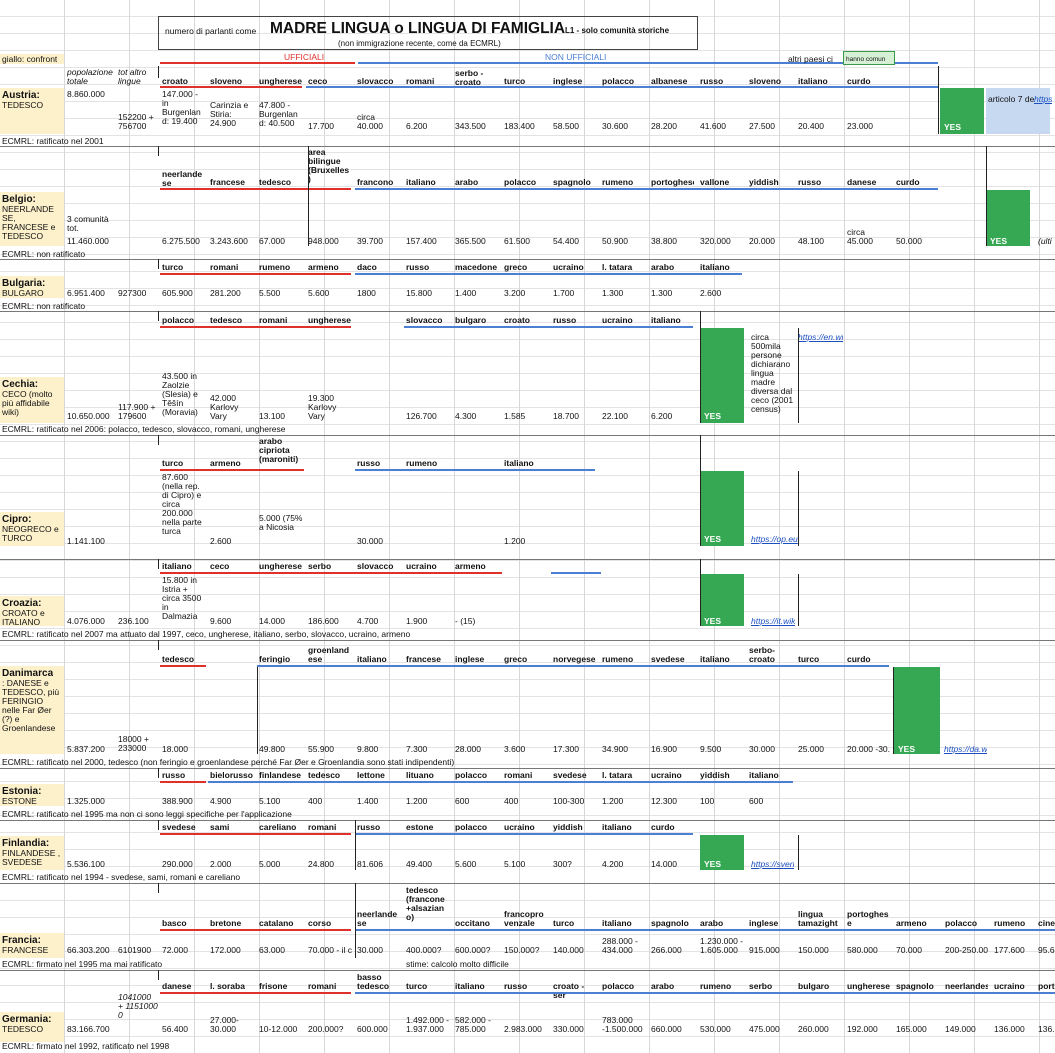  I want to click on lang-header-francia-5: tedesco (francone +alsazian o), so click(425, 904).